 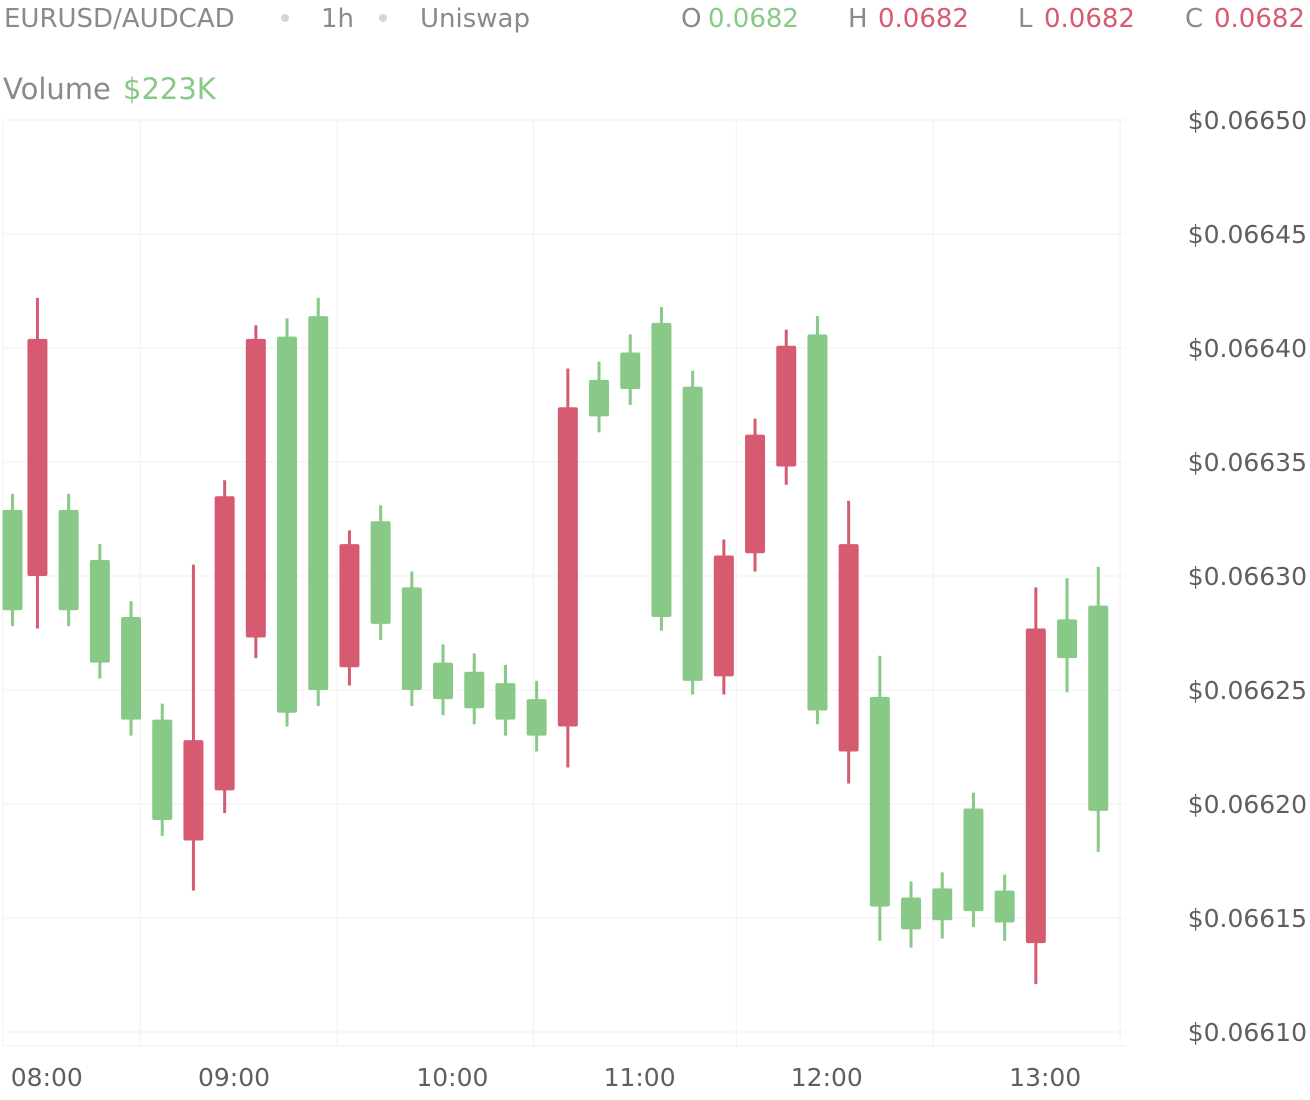 What do you see at coordinates (1194, 19) in the screenshot?
I see `ohlc-close-key: C` at bounding box center [1194, 19].